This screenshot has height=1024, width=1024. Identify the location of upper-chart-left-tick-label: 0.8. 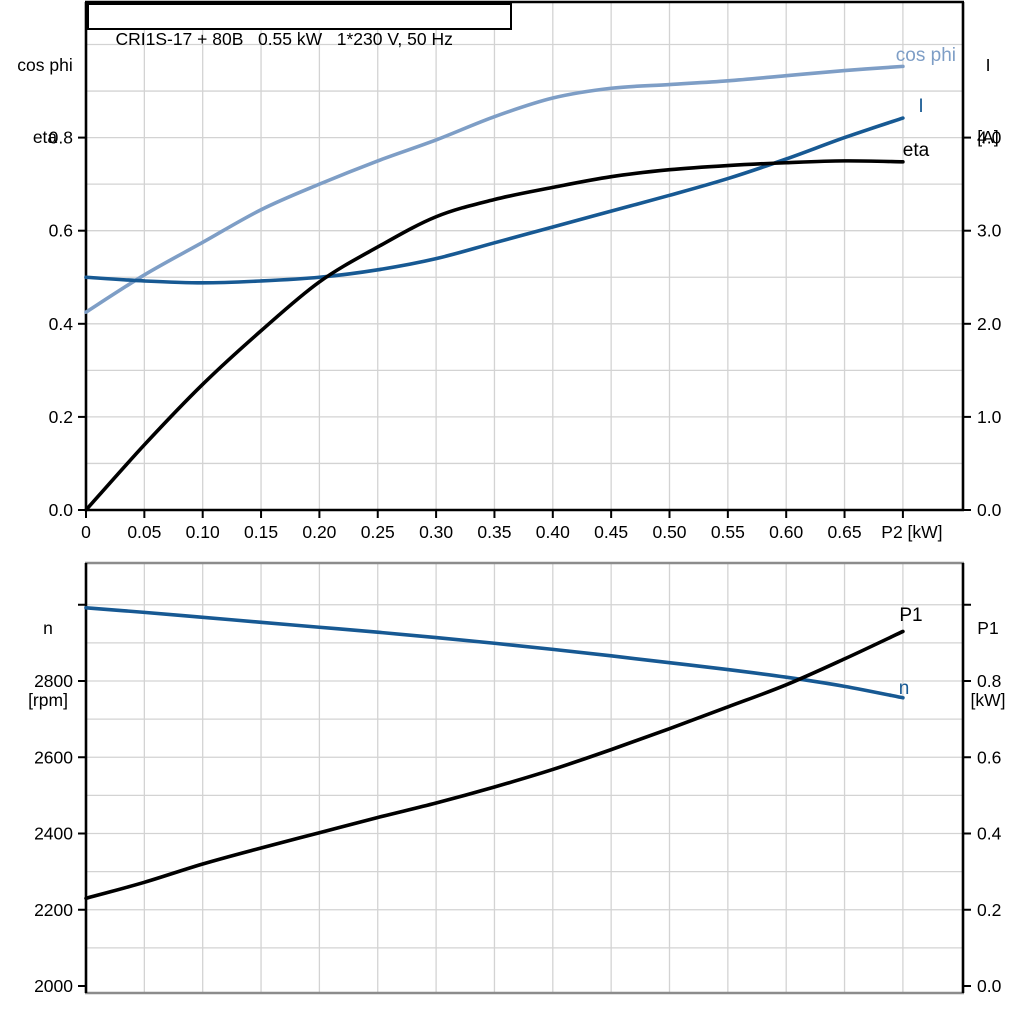
(61, 138).